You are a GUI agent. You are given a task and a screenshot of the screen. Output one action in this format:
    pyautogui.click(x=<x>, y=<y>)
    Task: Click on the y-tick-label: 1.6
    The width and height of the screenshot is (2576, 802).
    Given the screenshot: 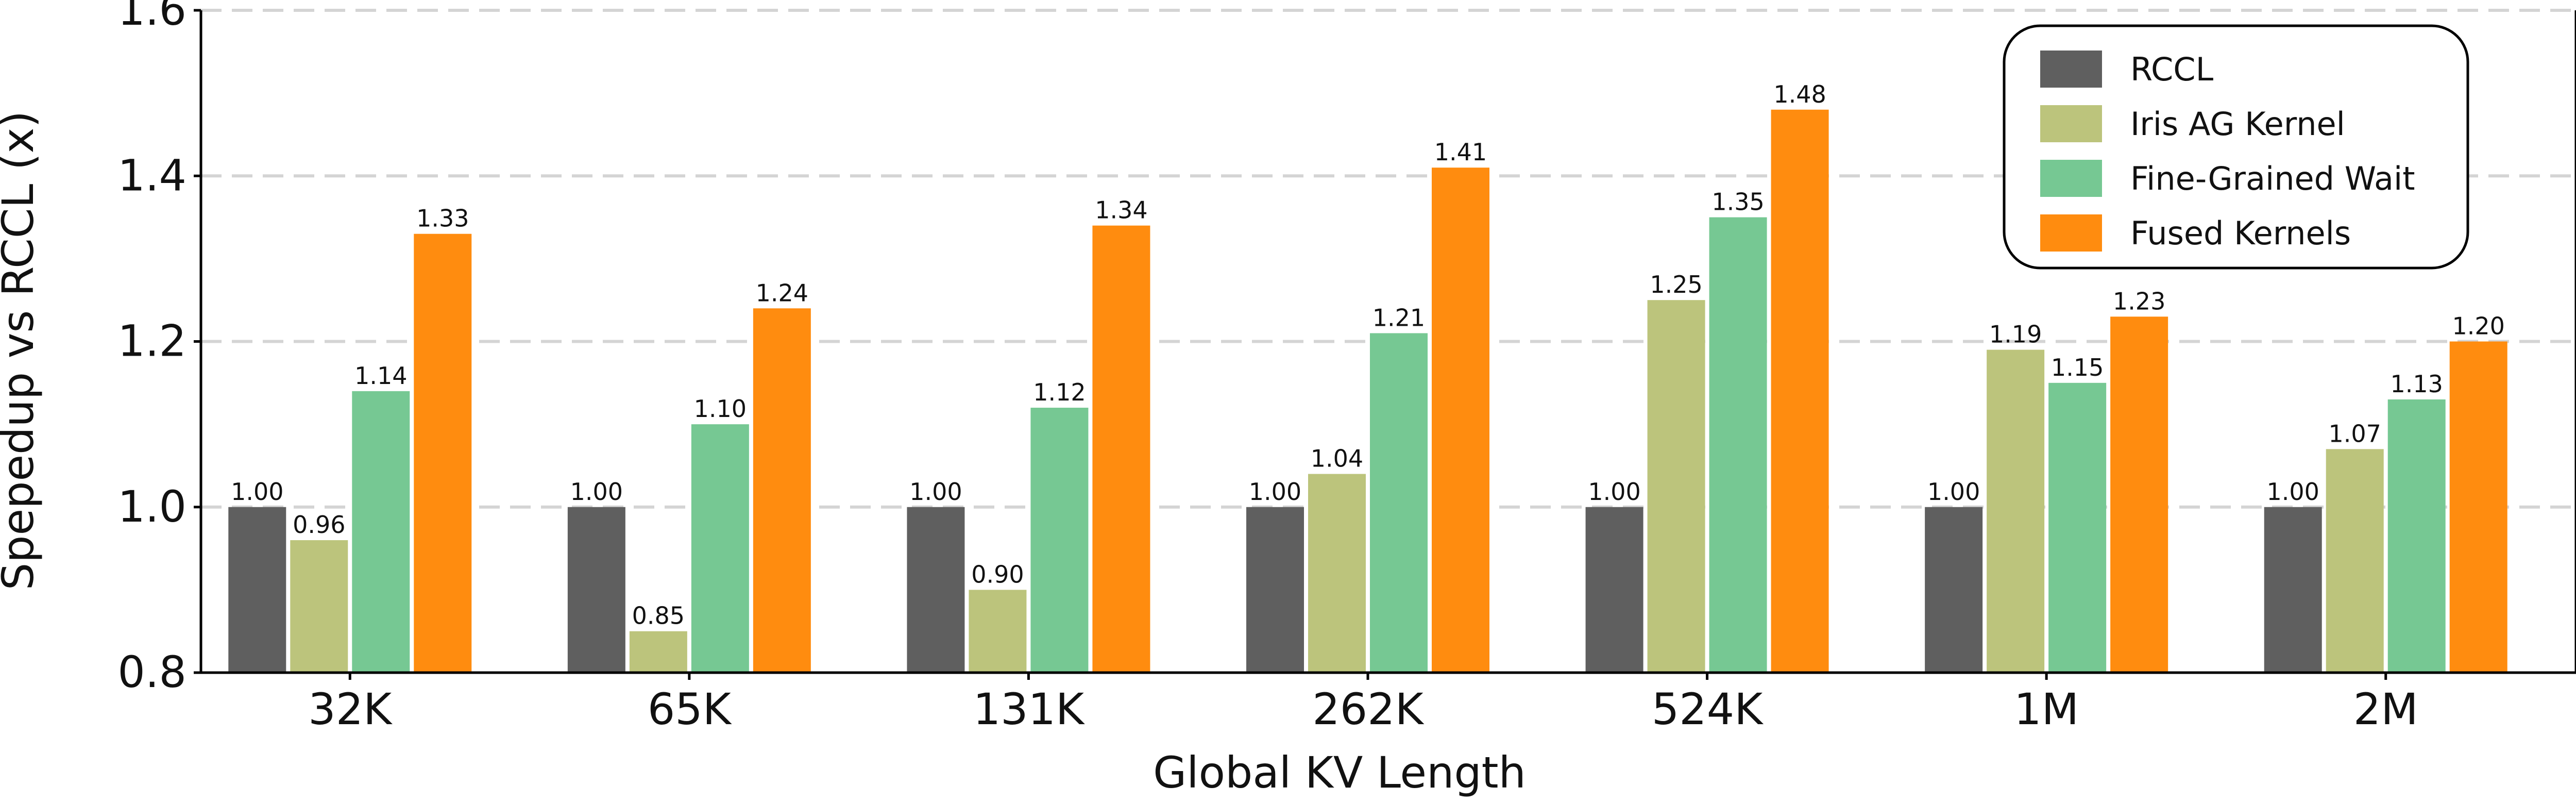 What is the action you would take?
    pyautogui.click(x=152, y=17)
    